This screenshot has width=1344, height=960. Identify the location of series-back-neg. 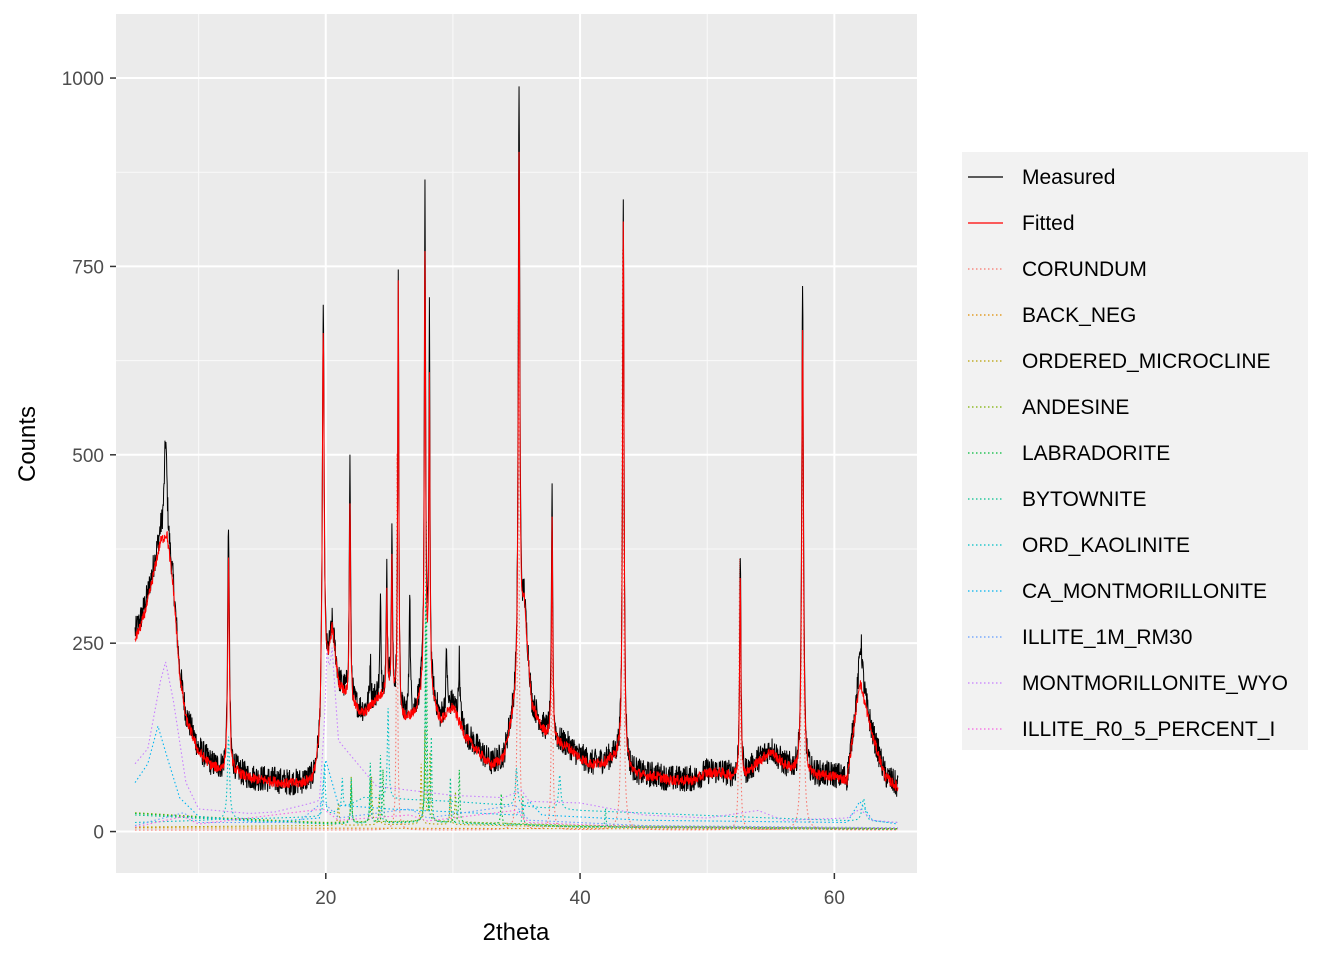
(516, 828).